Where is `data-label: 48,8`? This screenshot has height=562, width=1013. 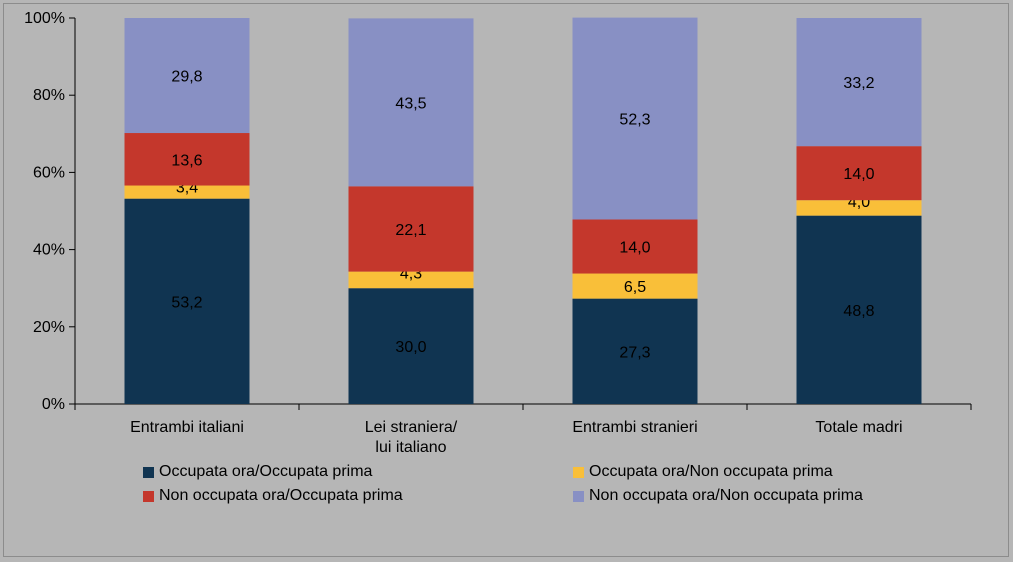
data-label: 48,8 is located at coordinates (858, 311).